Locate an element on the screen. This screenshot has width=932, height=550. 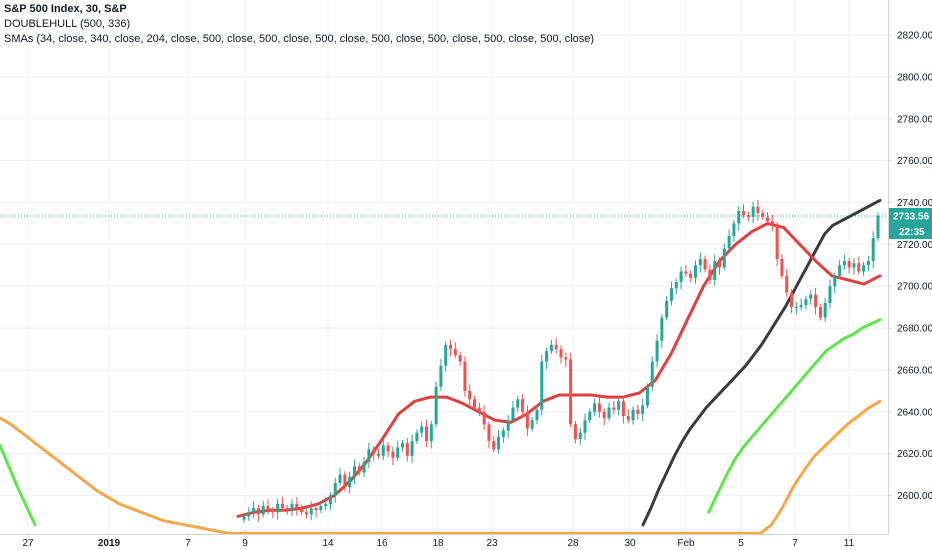
time-tick-label: 23 is located at coordinates (492, 543).